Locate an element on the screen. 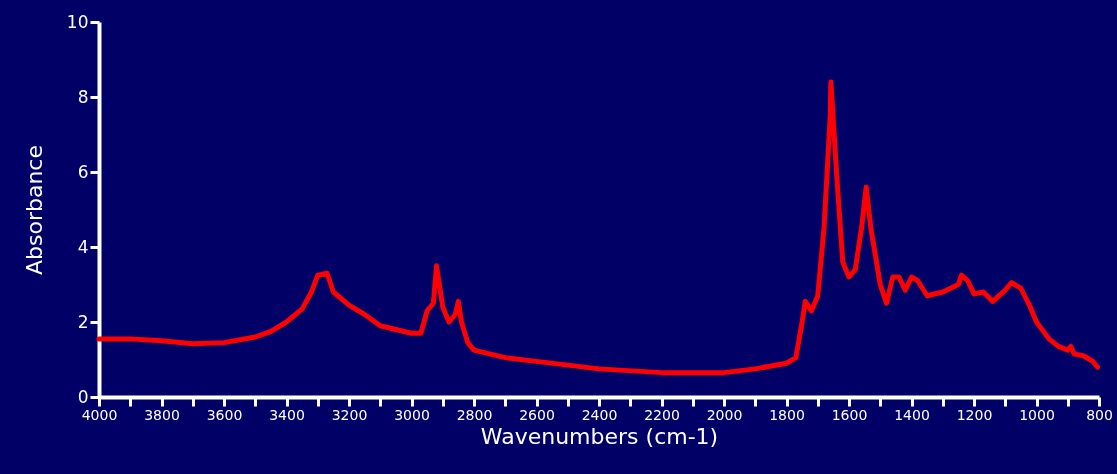  x-tick-label: 3800 is located at coordinates (162, 414).